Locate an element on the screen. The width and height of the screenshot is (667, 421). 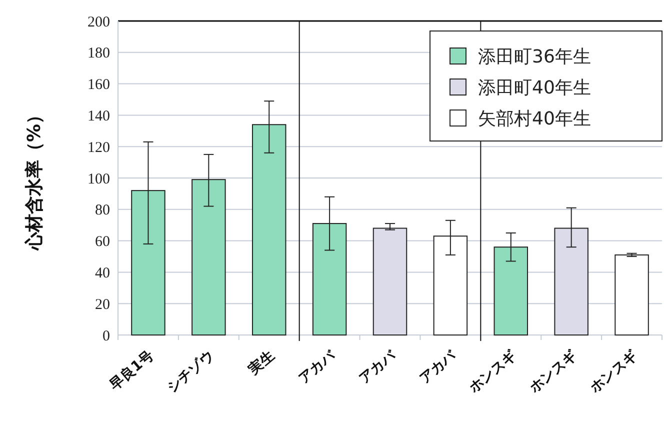
y-tick-label: 0 is located at coordinates (106, 336).